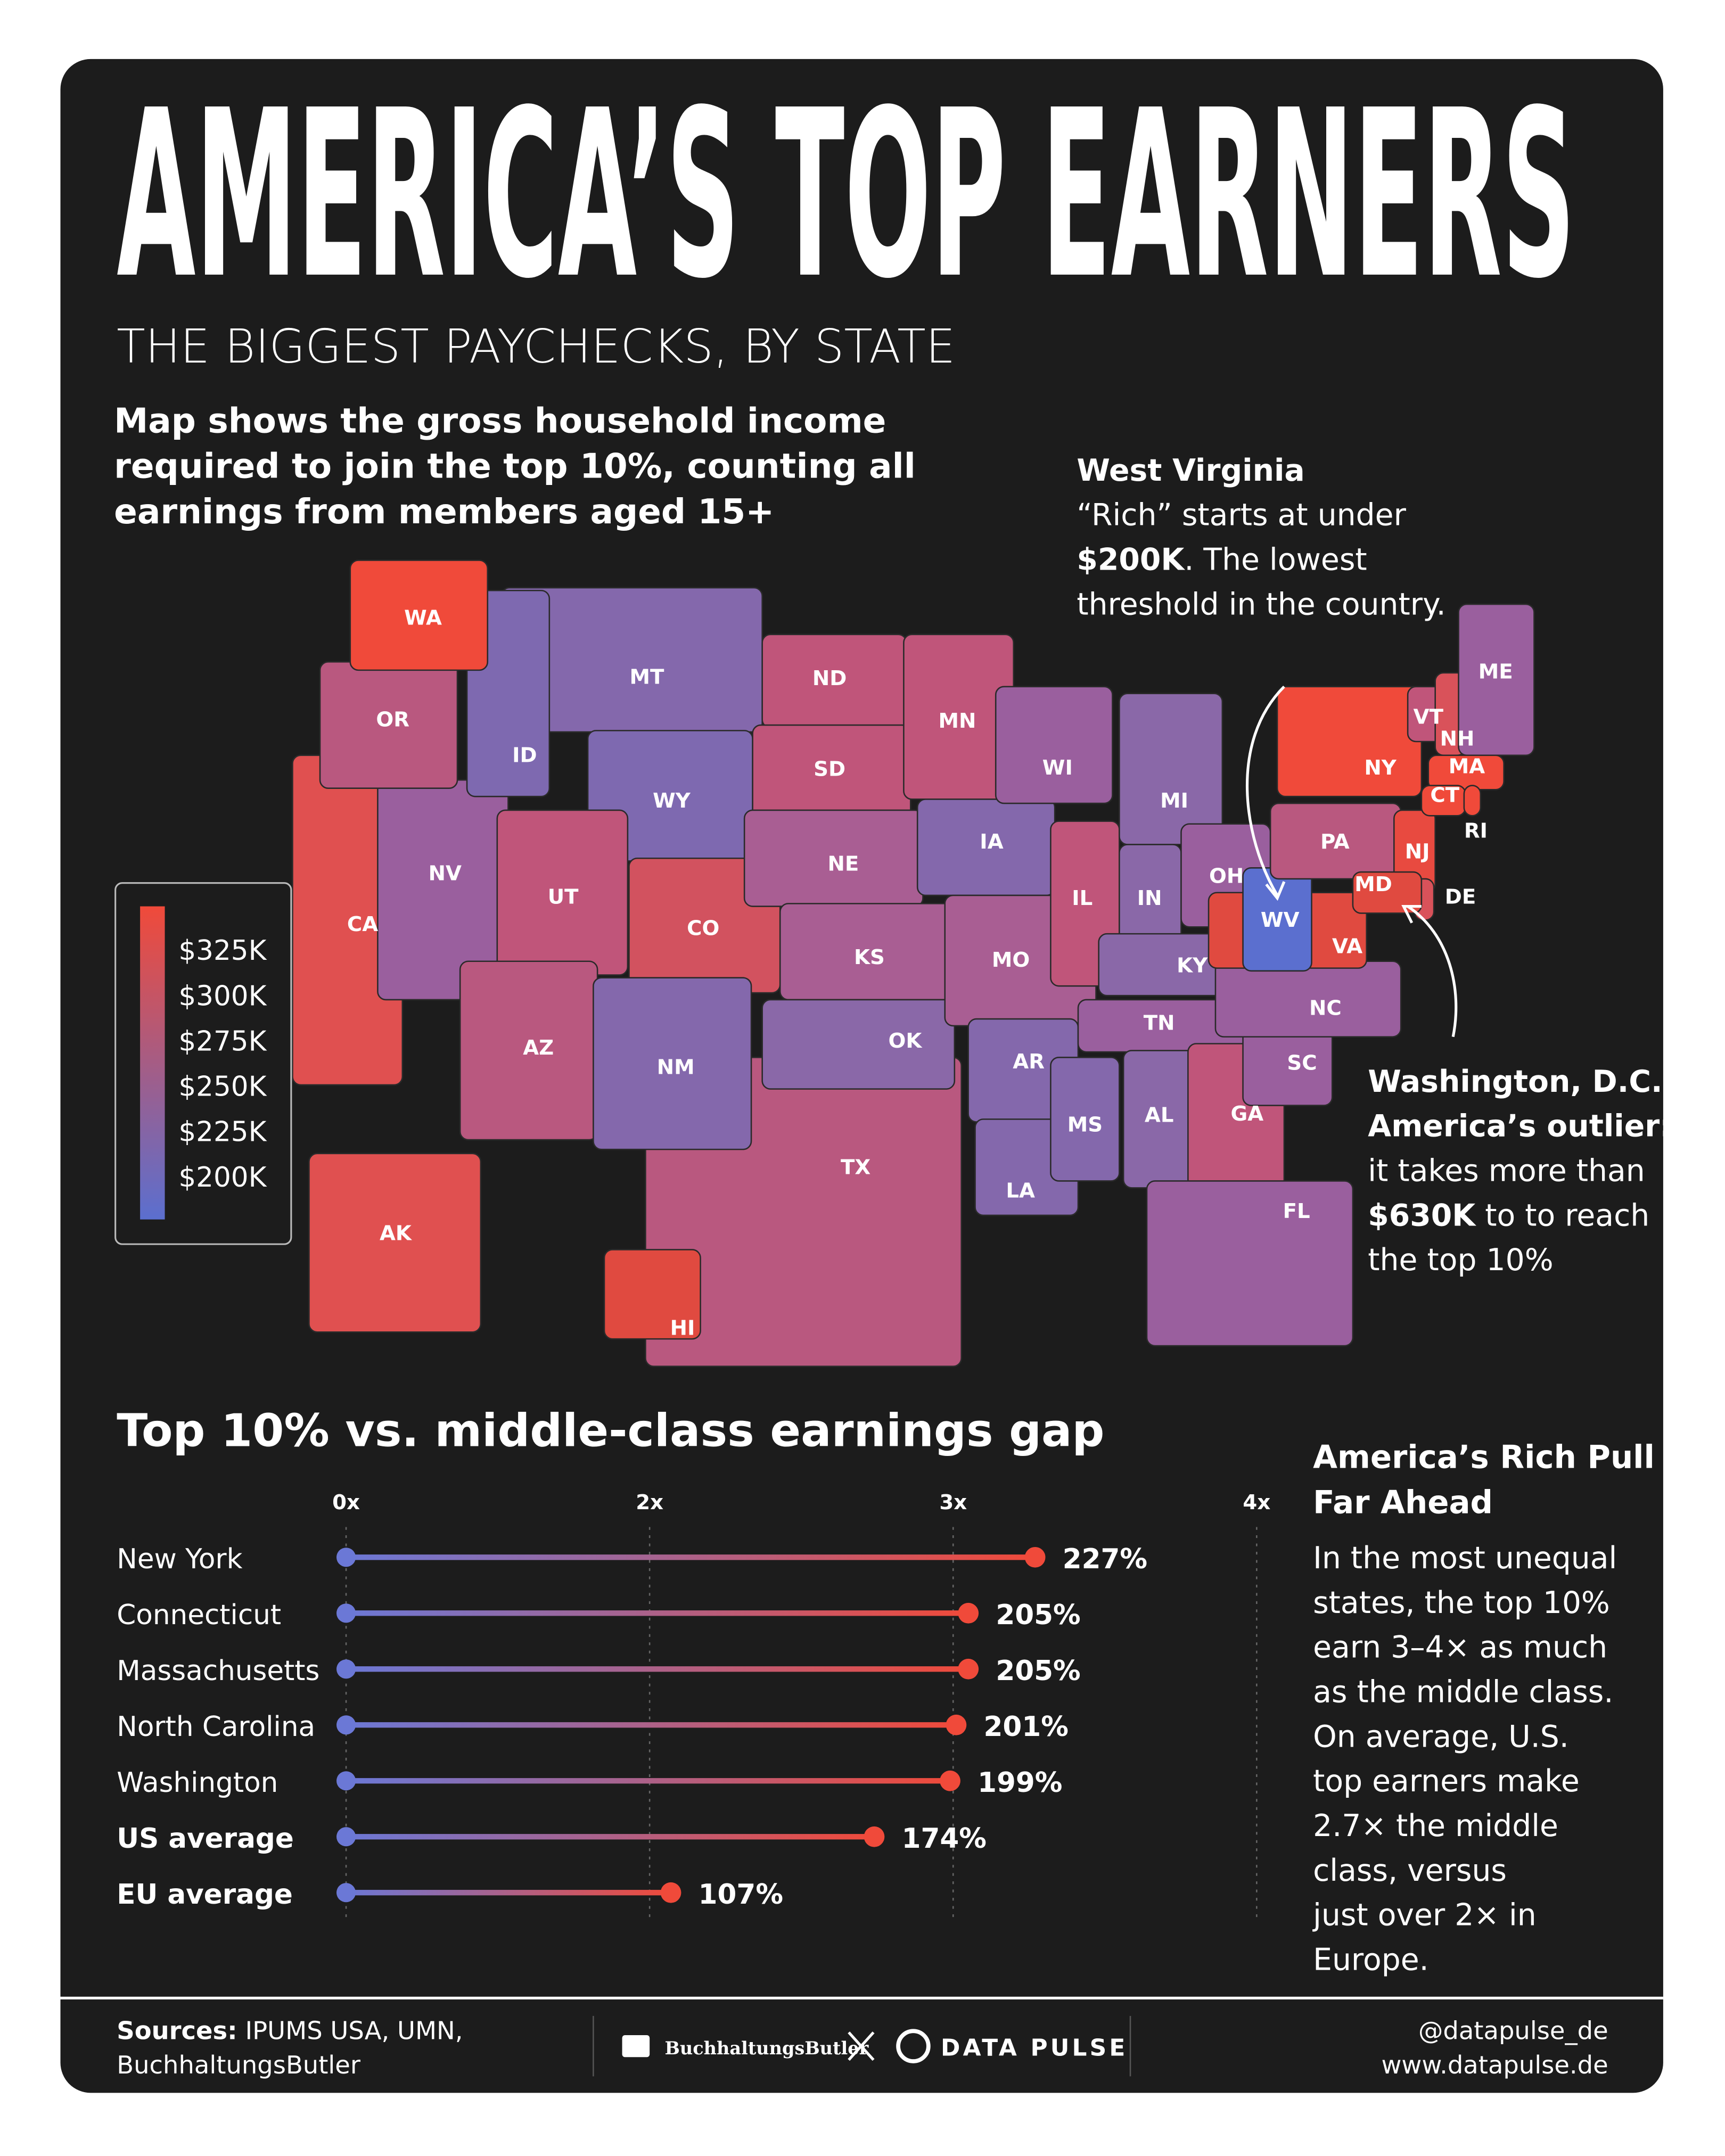 This screenshot has width=1725, height=2156. Describe the element at coordinates (179, 1559) in the screenshot. I see `category-label: New York` at that location.